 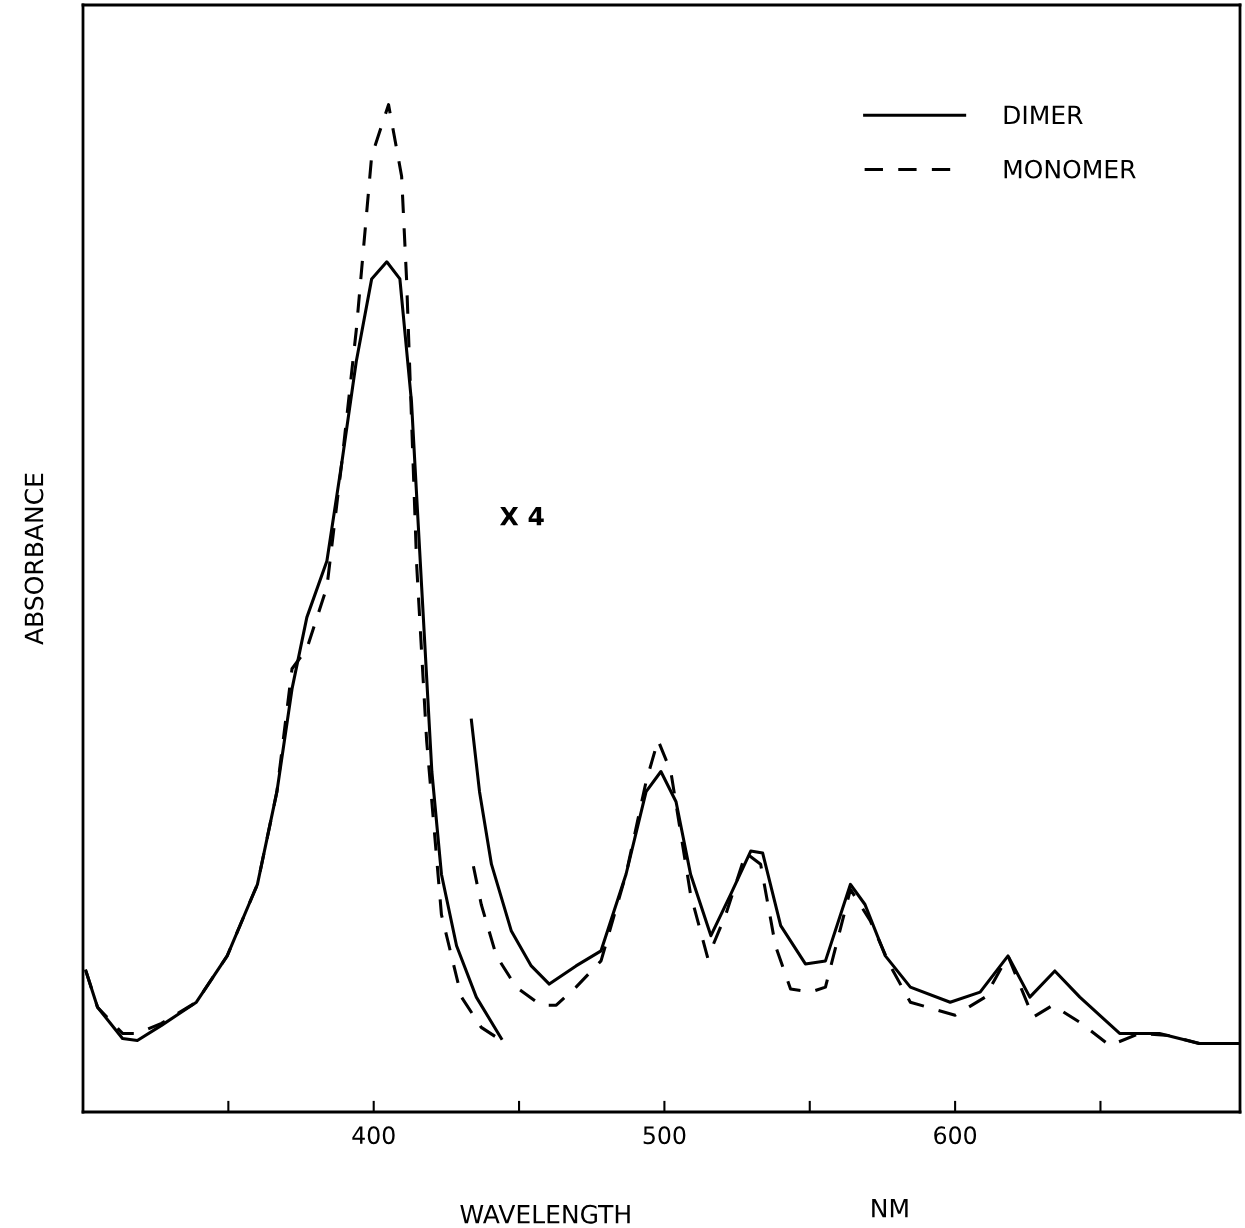 What do you see at coordinates (545, 1214) in the screenshot?
I see `x-axis-title: WAVELENGTH` at bounding box center [545, 1214].